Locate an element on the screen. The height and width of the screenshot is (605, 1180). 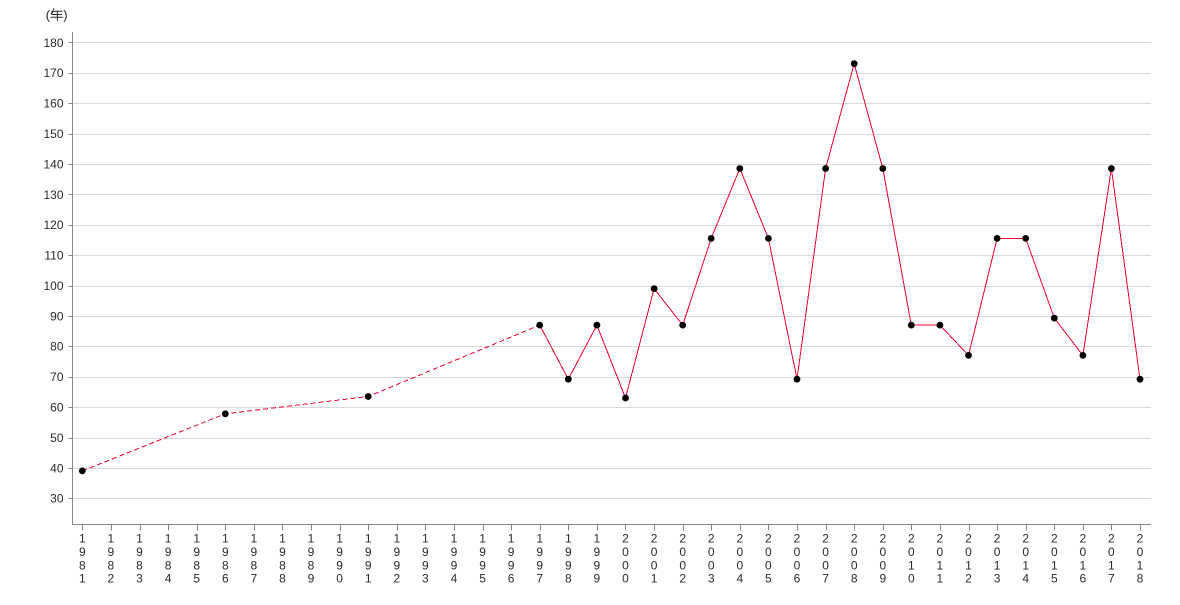
svg-text: 130 is located at coordinates (53, 195).